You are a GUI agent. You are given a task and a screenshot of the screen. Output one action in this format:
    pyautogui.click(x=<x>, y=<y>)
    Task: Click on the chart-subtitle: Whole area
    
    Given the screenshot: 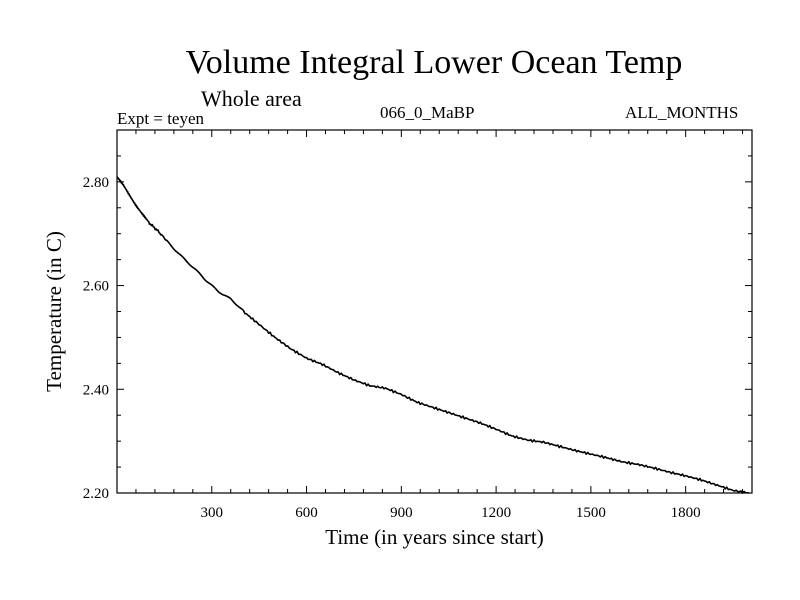 What is the action you would take?
    pyautogui.click(x=251, y=98)
    